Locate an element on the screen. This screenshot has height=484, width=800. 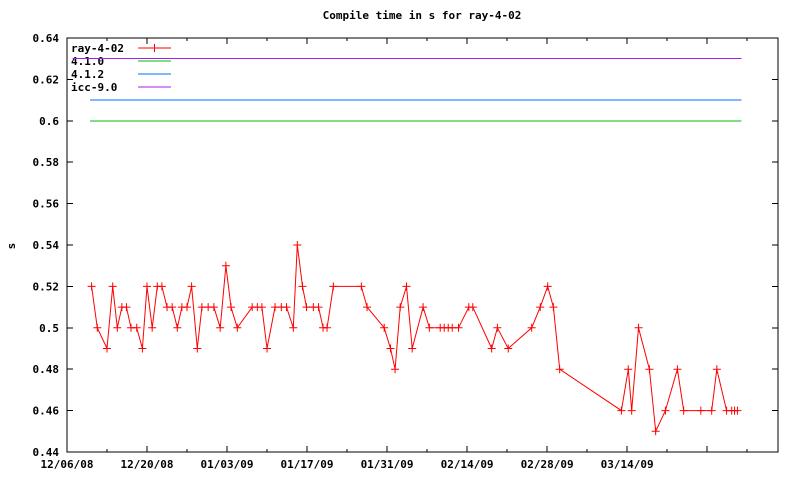
legend-row-ray-4-02: ray-4-02 is located at coordinates (121, 48).